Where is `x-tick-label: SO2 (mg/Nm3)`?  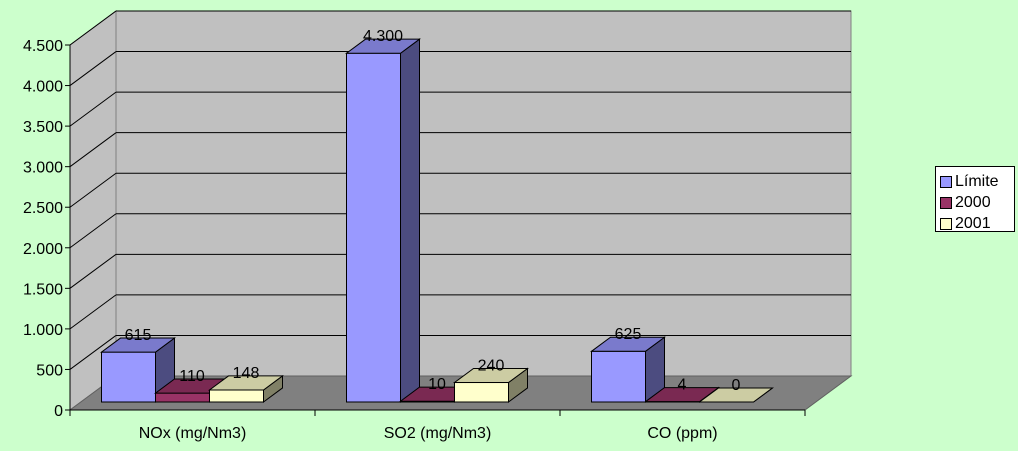
x-tick-label: SO2 (mg/Nm3) is located at coordinates (438, 433).